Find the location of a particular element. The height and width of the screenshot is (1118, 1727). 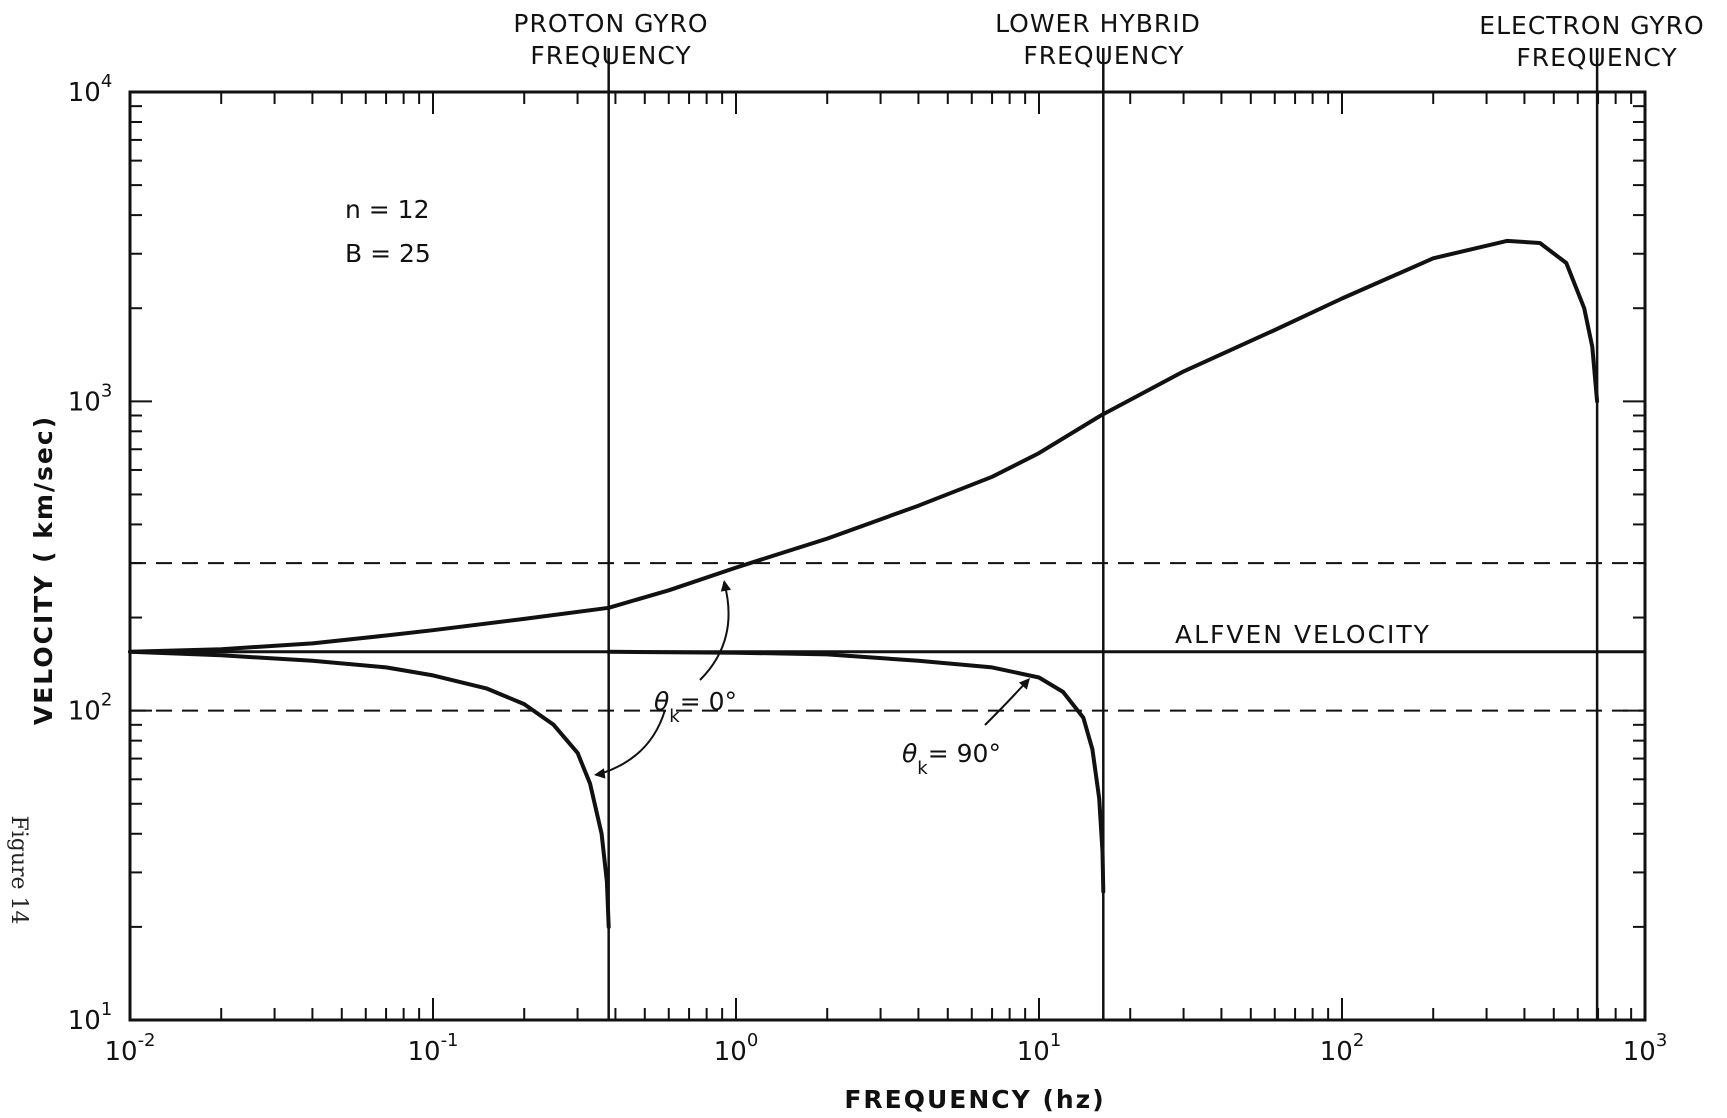

x-tick-label-exp: 3 is located at coordinates (1661, 1040).